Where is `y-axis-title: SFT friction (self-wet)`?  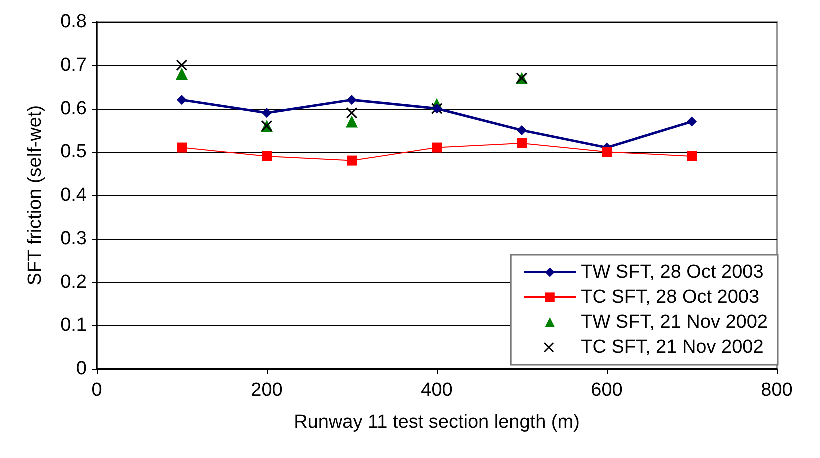 y-axis-title: SFT friction (self-wet) is located at coordinates (35, 195).